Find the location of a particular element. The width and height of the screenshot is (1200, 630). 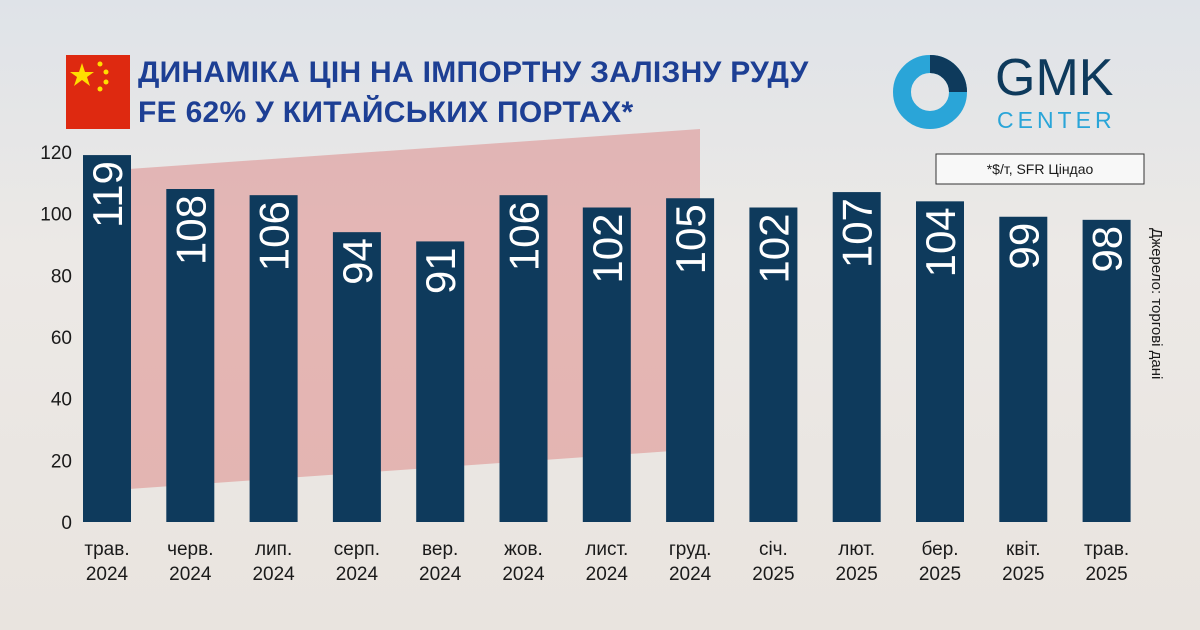

x-tick-label: лют. 2025 is located at coordinates (856, 562).